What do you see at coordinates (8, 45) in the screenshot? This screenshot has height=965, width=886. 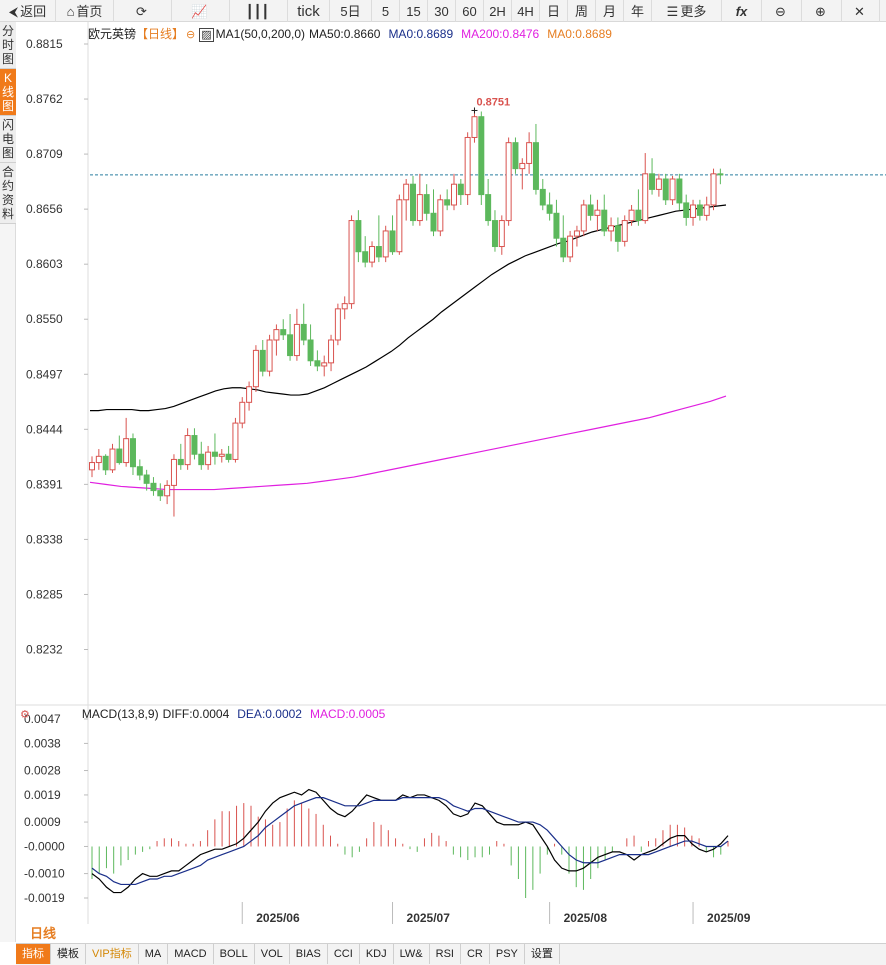 I see `side-tab-0: 分时图` at bounding box center [8, 45].